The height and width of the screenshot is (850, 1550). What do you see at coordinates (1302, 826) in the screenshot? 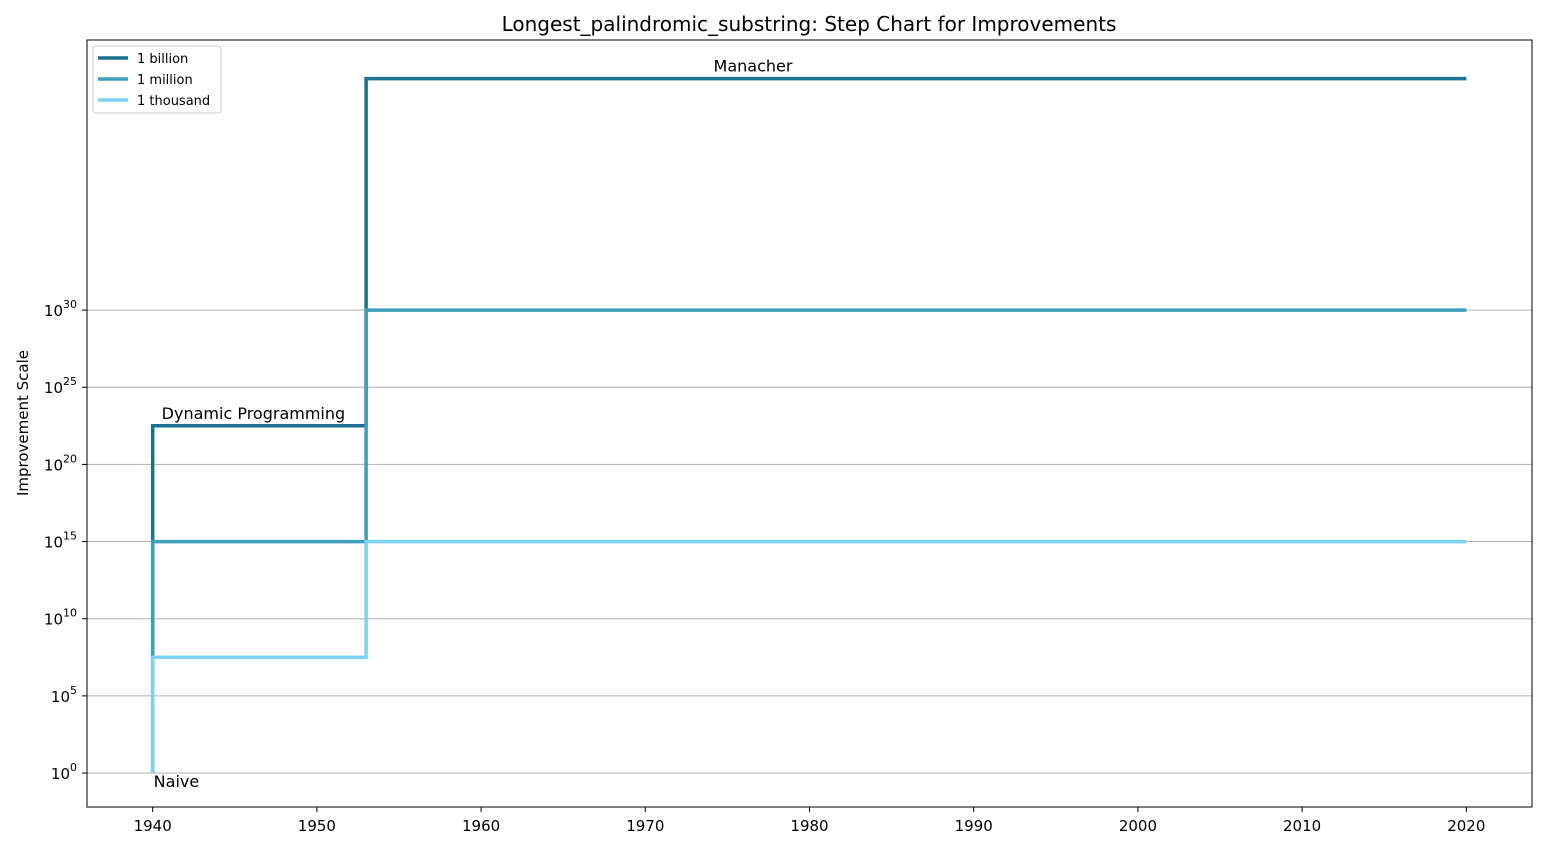
I see `x-tick-label: 2010` at bounding box center [1302, 826].